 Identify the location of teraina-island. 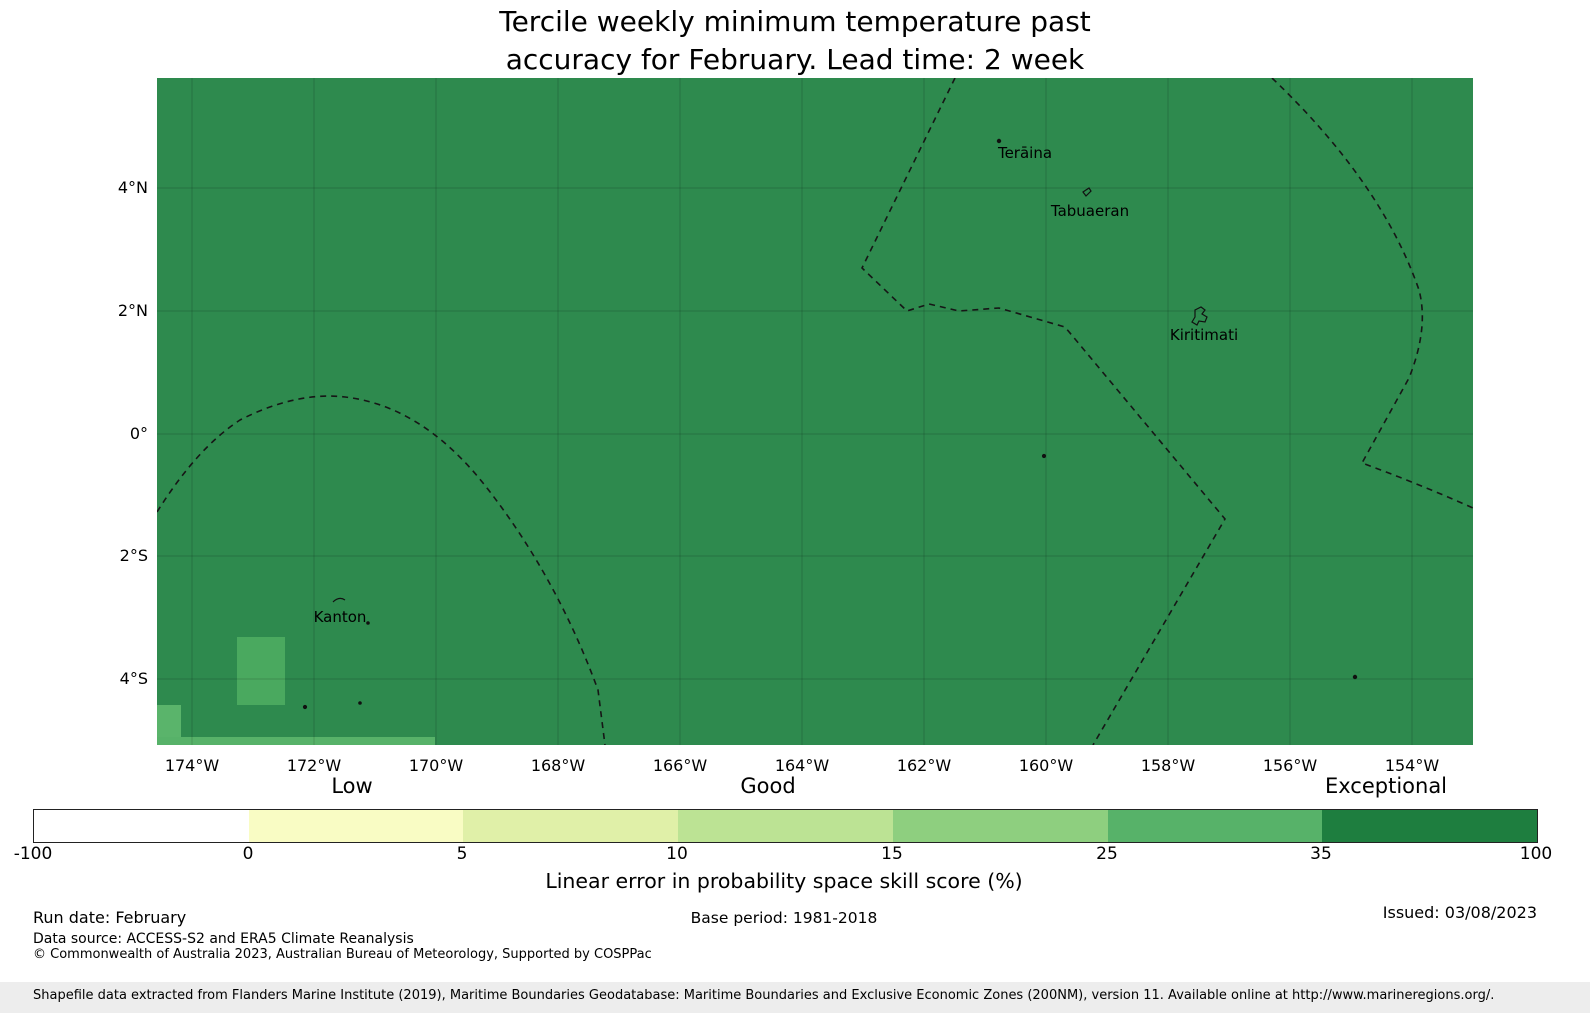
(999, 141).